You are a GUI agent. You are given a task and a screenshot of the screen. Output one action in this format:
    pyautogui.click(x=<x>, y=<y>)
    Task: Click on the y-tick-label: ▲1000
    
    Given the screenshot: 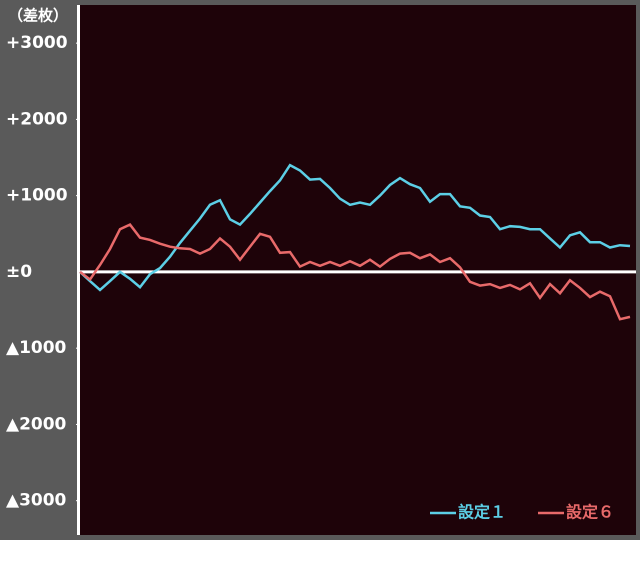 What is the action you would take?
    pyautogui.click(x=36, y=348)
    